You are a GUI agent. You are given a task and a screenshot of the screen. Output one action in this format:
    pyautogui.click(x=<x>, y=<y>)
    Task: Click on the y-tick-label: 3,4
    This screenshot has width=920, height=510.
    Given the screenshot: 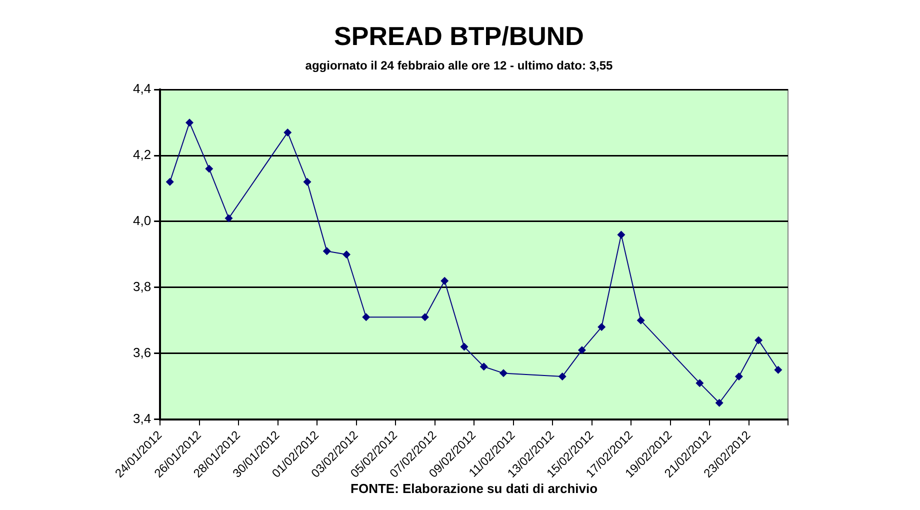 What is the action you would take?
    pyautogui.click(x=142, y=418)
    